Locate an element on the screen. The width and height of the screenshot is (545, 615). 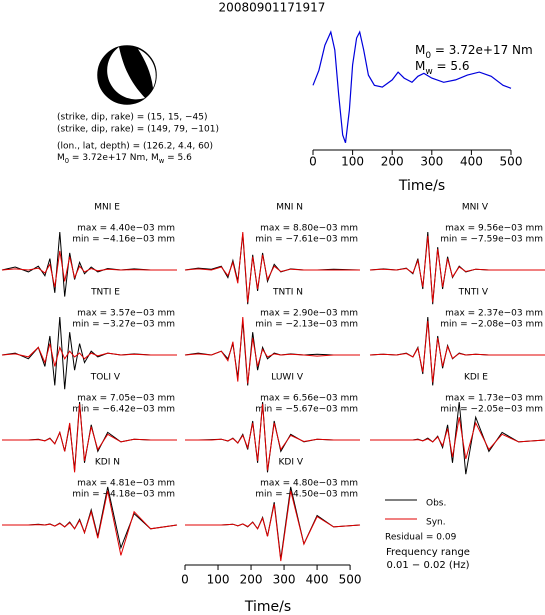
min-label: min = −6.42e−03 mm is located at coordinates (123, 410).